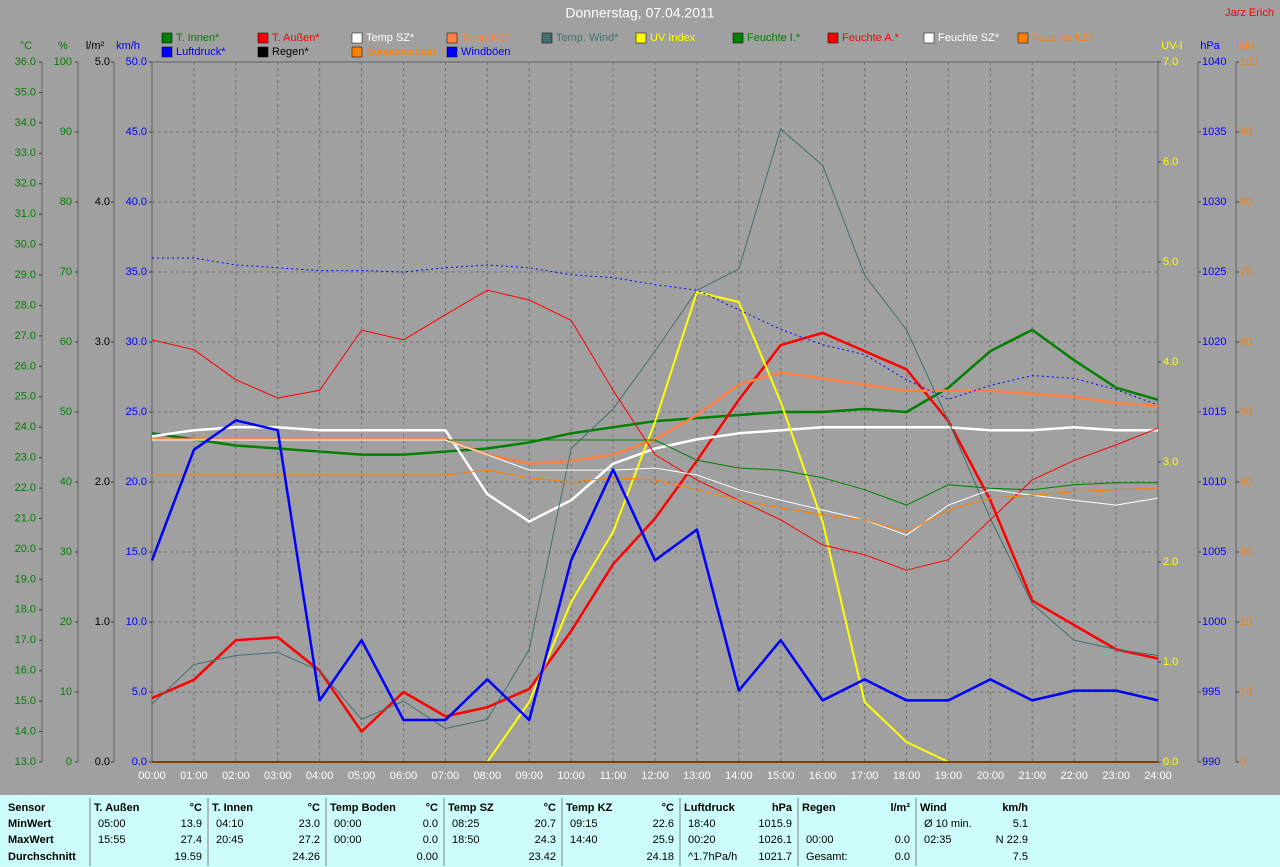 The image size is (1280, 867). I want to click on row-label: Sensor, so click(27, 808).